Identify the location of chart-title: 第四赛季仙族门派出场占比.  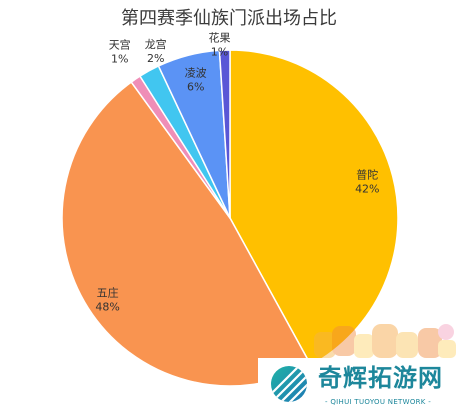
(229, 18).